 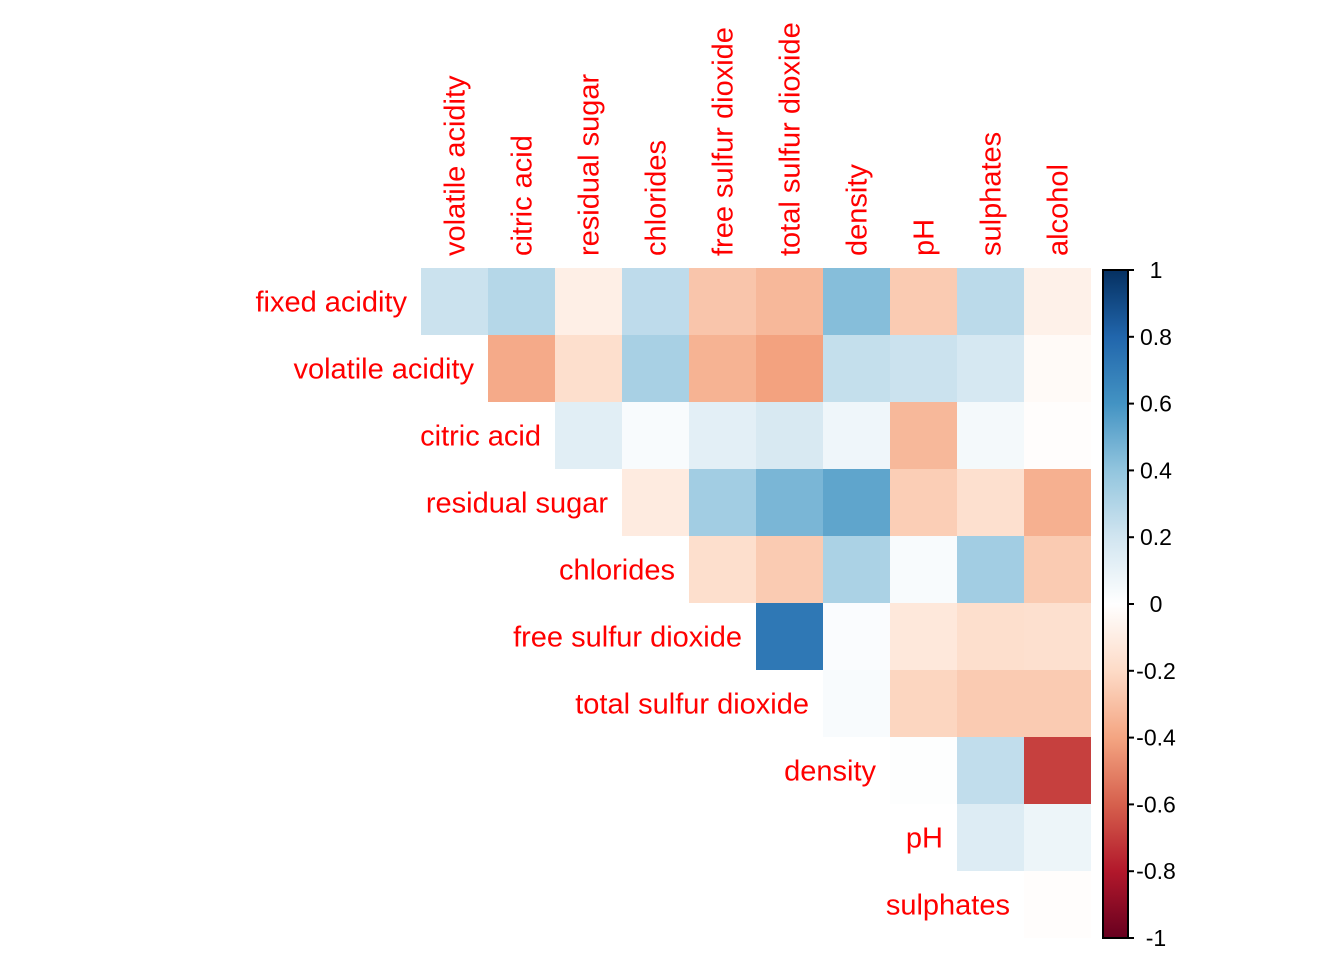 I want to click on colorbar-tick-label: 1, so click(x=1156, y=270).